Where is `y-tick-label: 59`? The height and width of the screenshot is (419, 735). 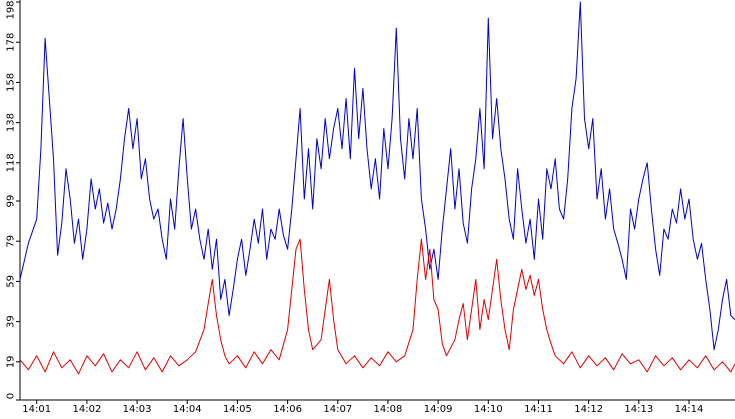
y-tick-label: 59 is located at coordinates (11, 281).